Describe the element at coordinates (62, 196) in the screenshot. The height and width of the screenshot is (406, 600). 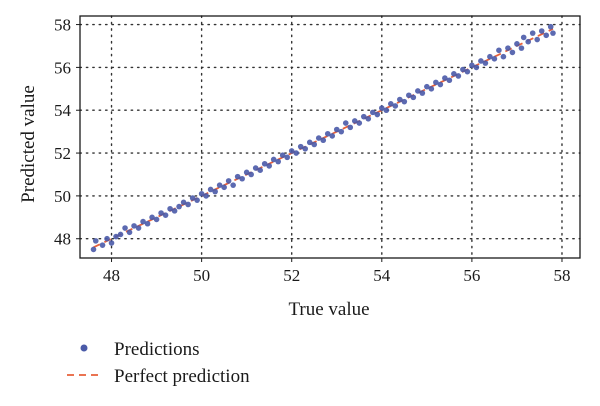
I see `y-tick-label: 50` at that location.